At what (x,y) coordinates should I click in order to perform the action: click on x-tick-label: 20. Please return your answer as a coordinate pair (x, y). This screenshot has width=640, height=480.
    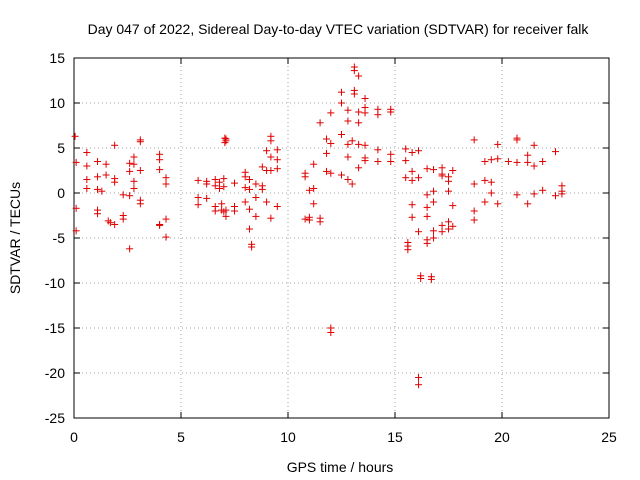
    Looking at the image, I should click on (502, 437).